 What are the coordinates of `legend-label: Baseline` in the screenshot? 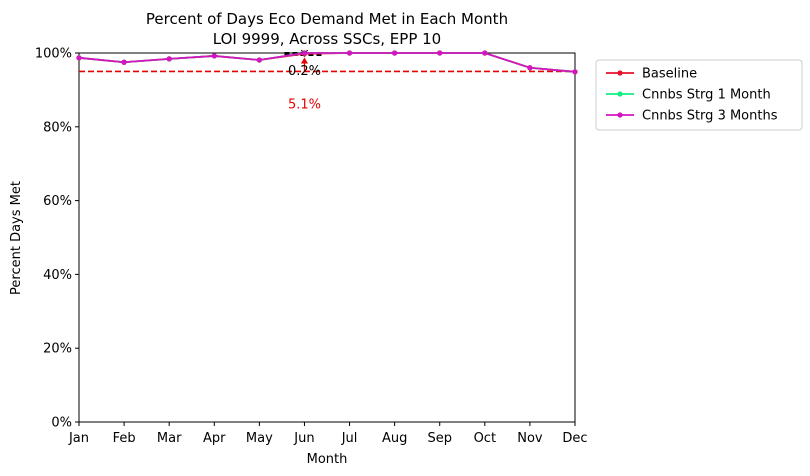 It's located at (669, 74).